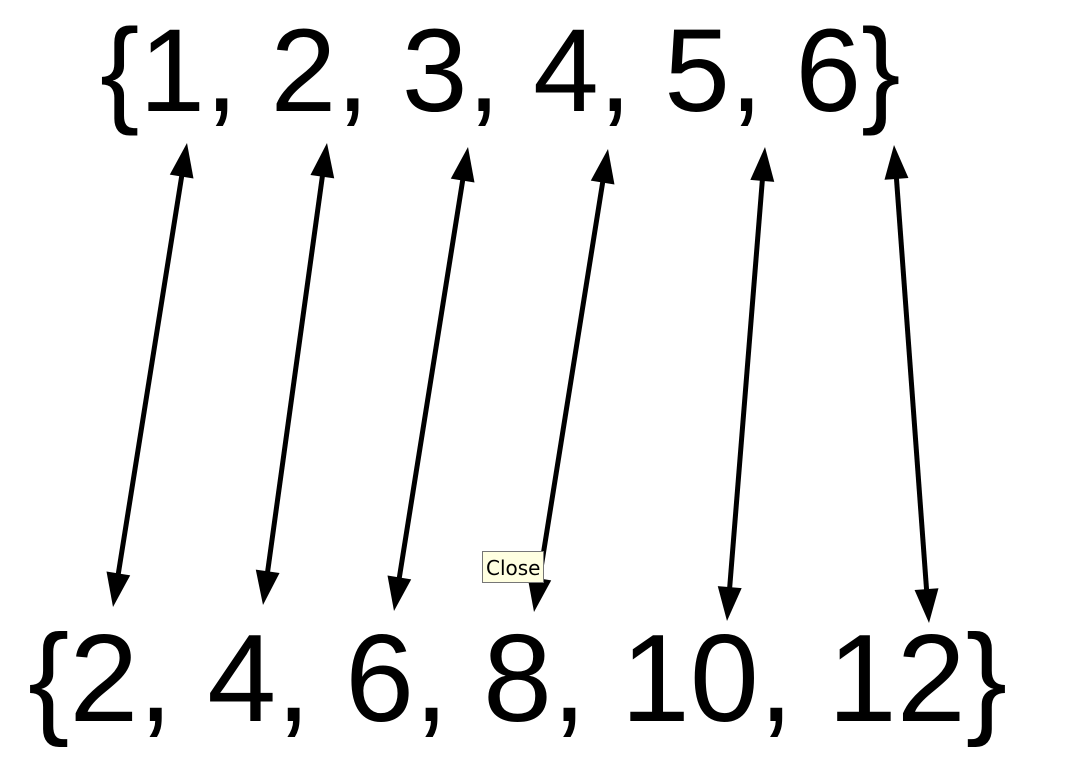 The width and height of the screenshot is (1068, 780). I want to click on top-element-3: 3, so click(434, 71).